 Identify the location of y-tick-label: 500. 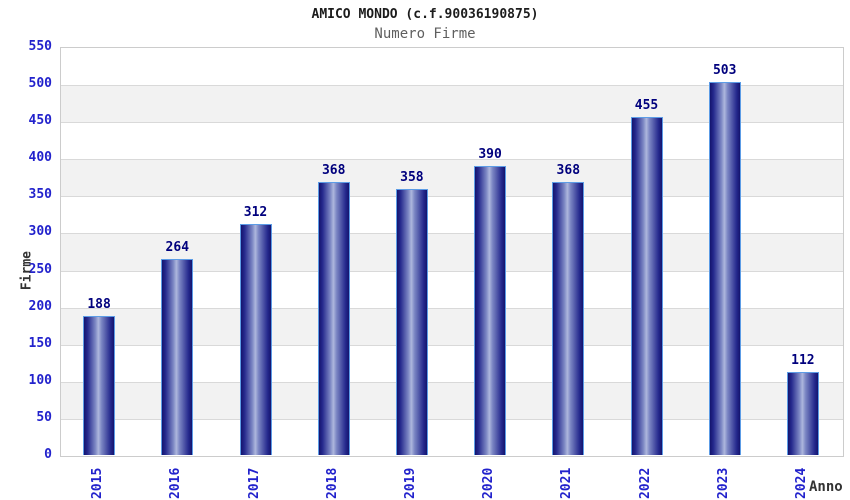
(40, 84).